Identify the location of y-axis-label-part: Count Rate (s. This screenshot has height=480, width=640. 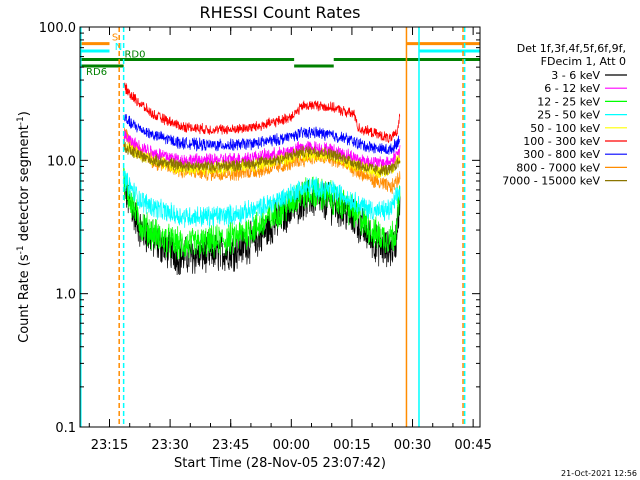
(24, 298).